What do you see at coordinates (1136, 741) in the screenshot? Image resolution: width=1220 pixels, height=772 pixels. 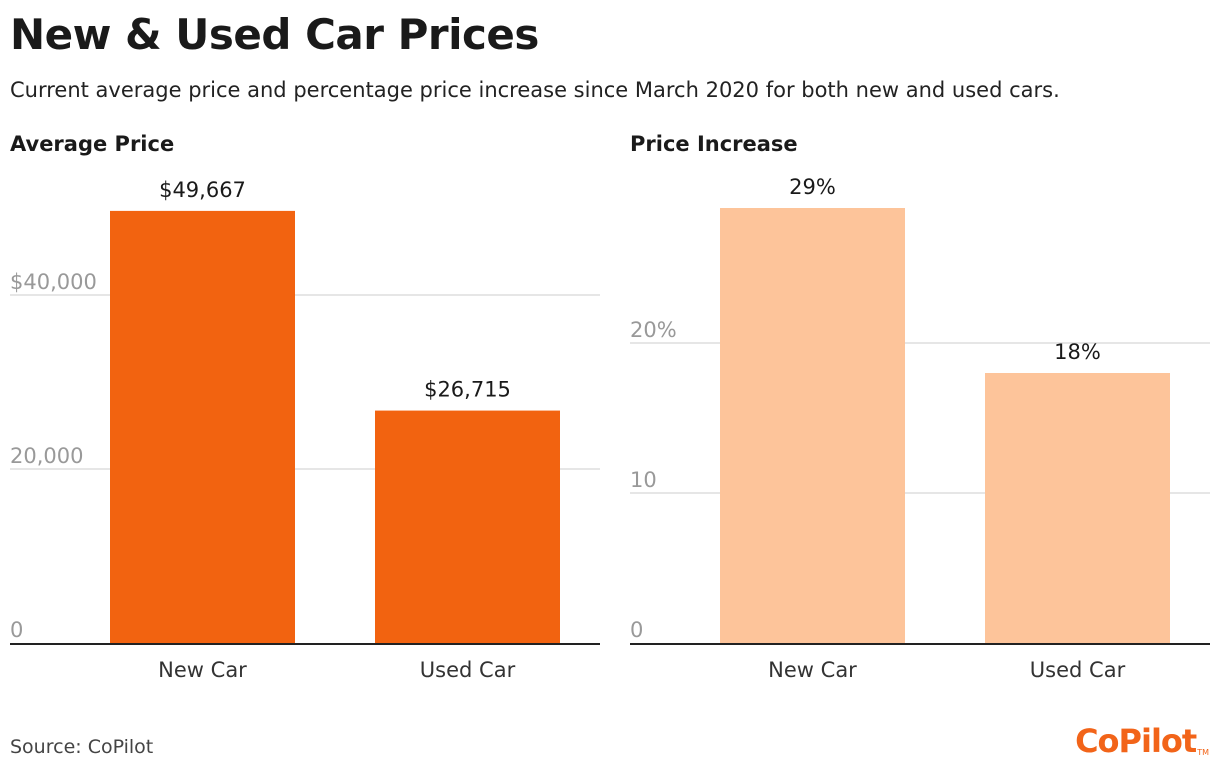 I see `logo-text: CoPilot` at bounding box center [1136, 741].